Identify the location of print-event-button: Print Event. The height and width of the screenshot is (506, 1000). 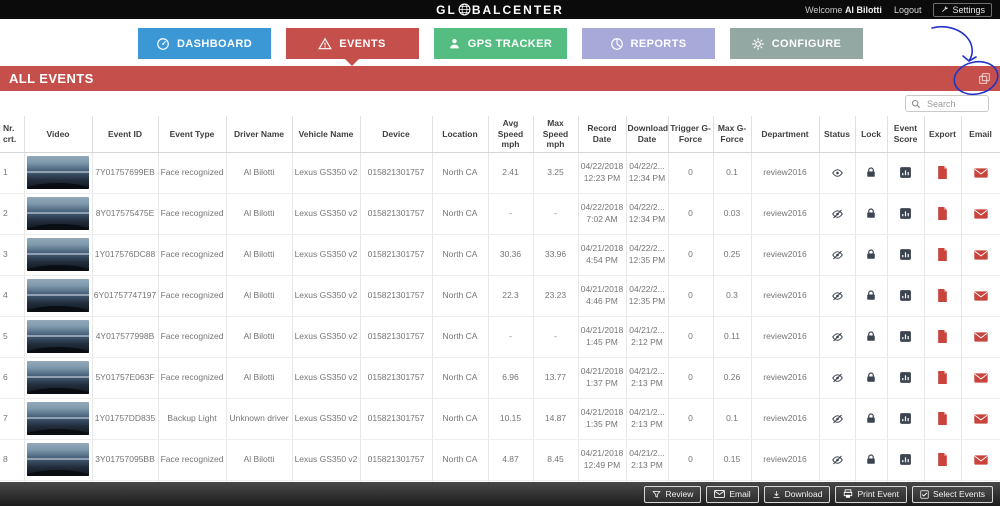
(871, 494).